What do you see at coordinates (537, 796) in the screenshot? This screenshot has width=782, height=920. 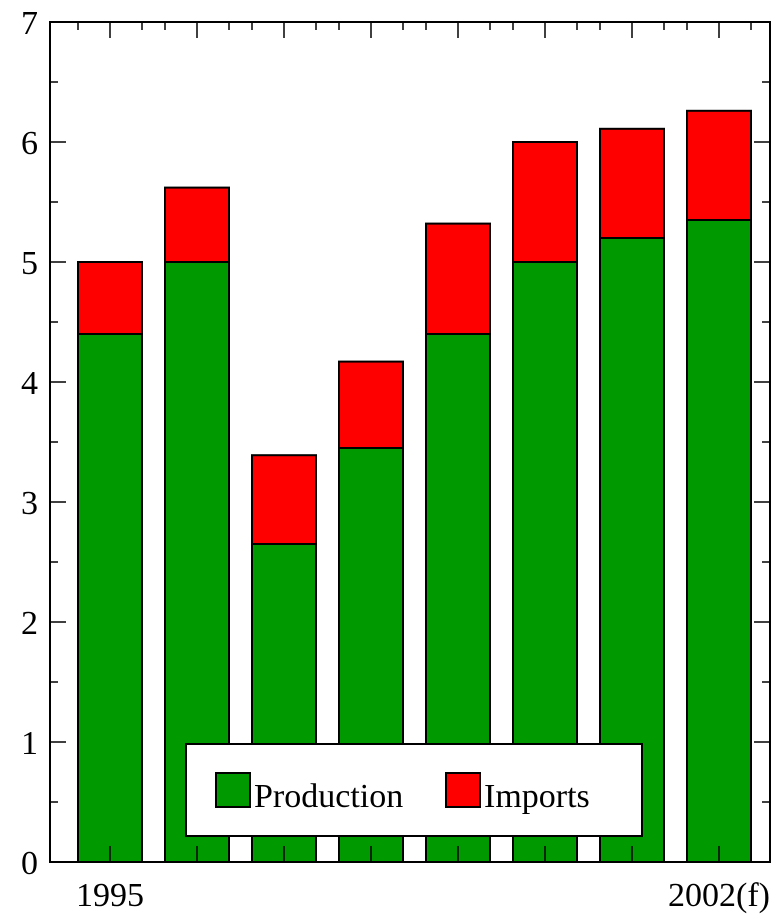 I see `legend-label-imports: Imports` at bounding box center [537, 796].